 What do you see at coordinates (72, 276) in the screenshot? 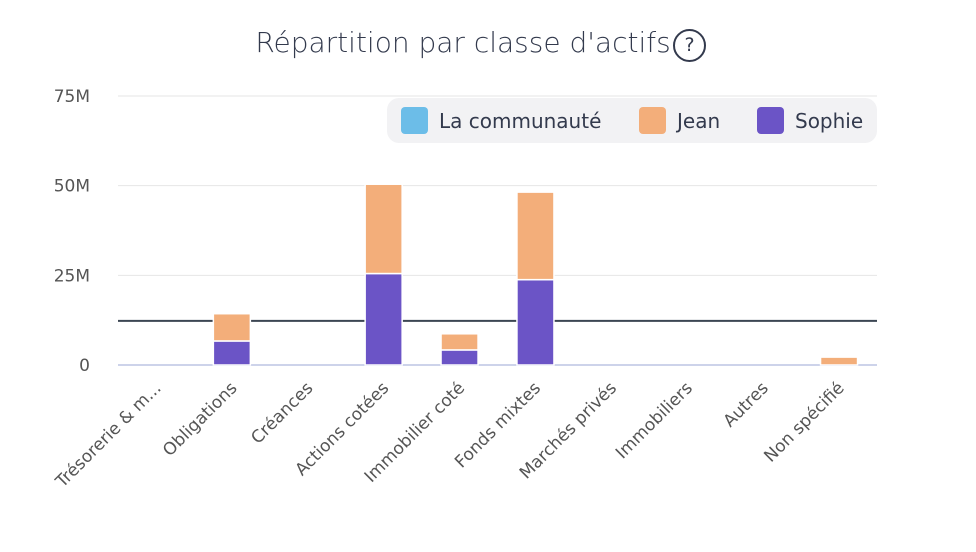
I see `y-tick-label: 25M` at bounding box center [72, 276].